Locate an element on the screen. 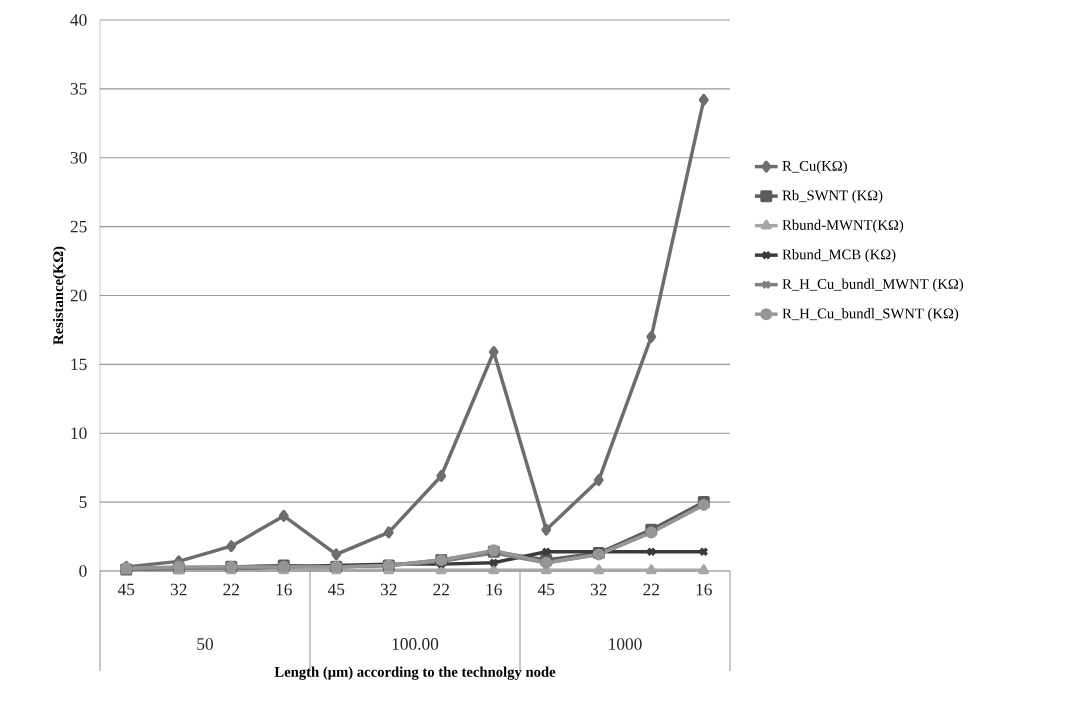  x-axis-title: Length (μm) according to the technolgy node is located at coordinates (415, 673).